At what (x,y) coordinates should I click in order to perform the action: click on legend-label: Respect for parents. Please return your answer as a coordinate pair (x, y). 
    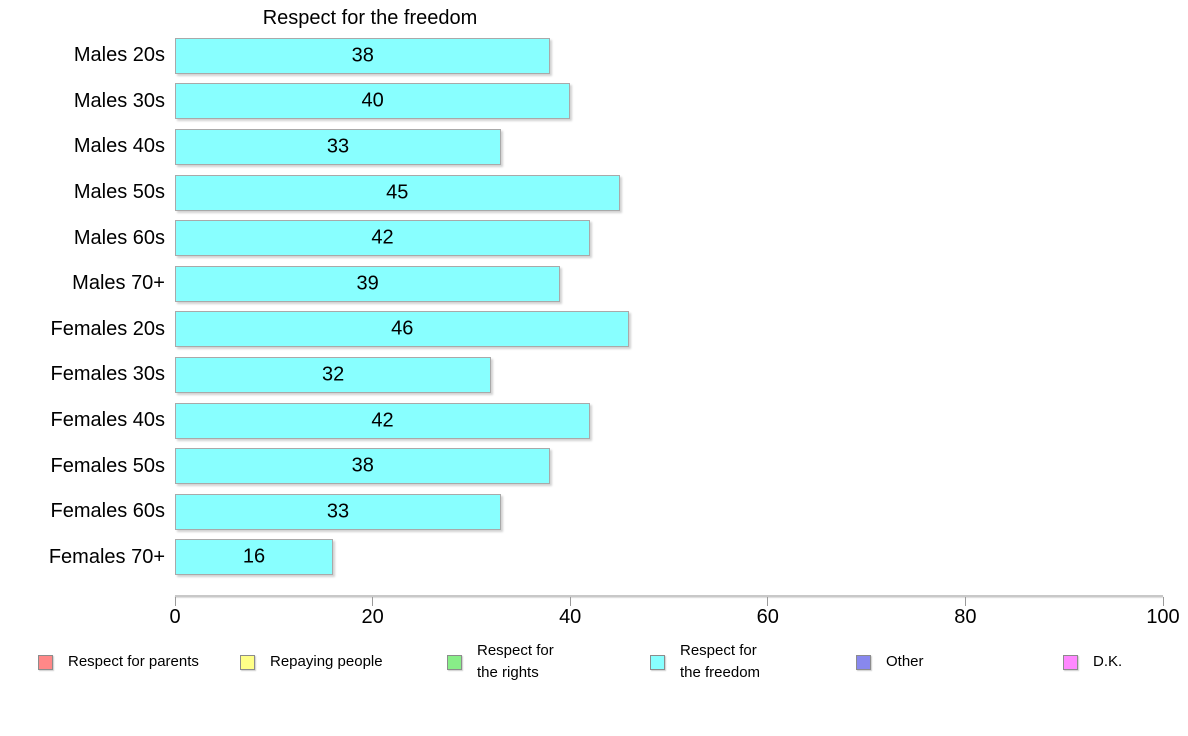
    Looking at the image, I should click on (133, 662).